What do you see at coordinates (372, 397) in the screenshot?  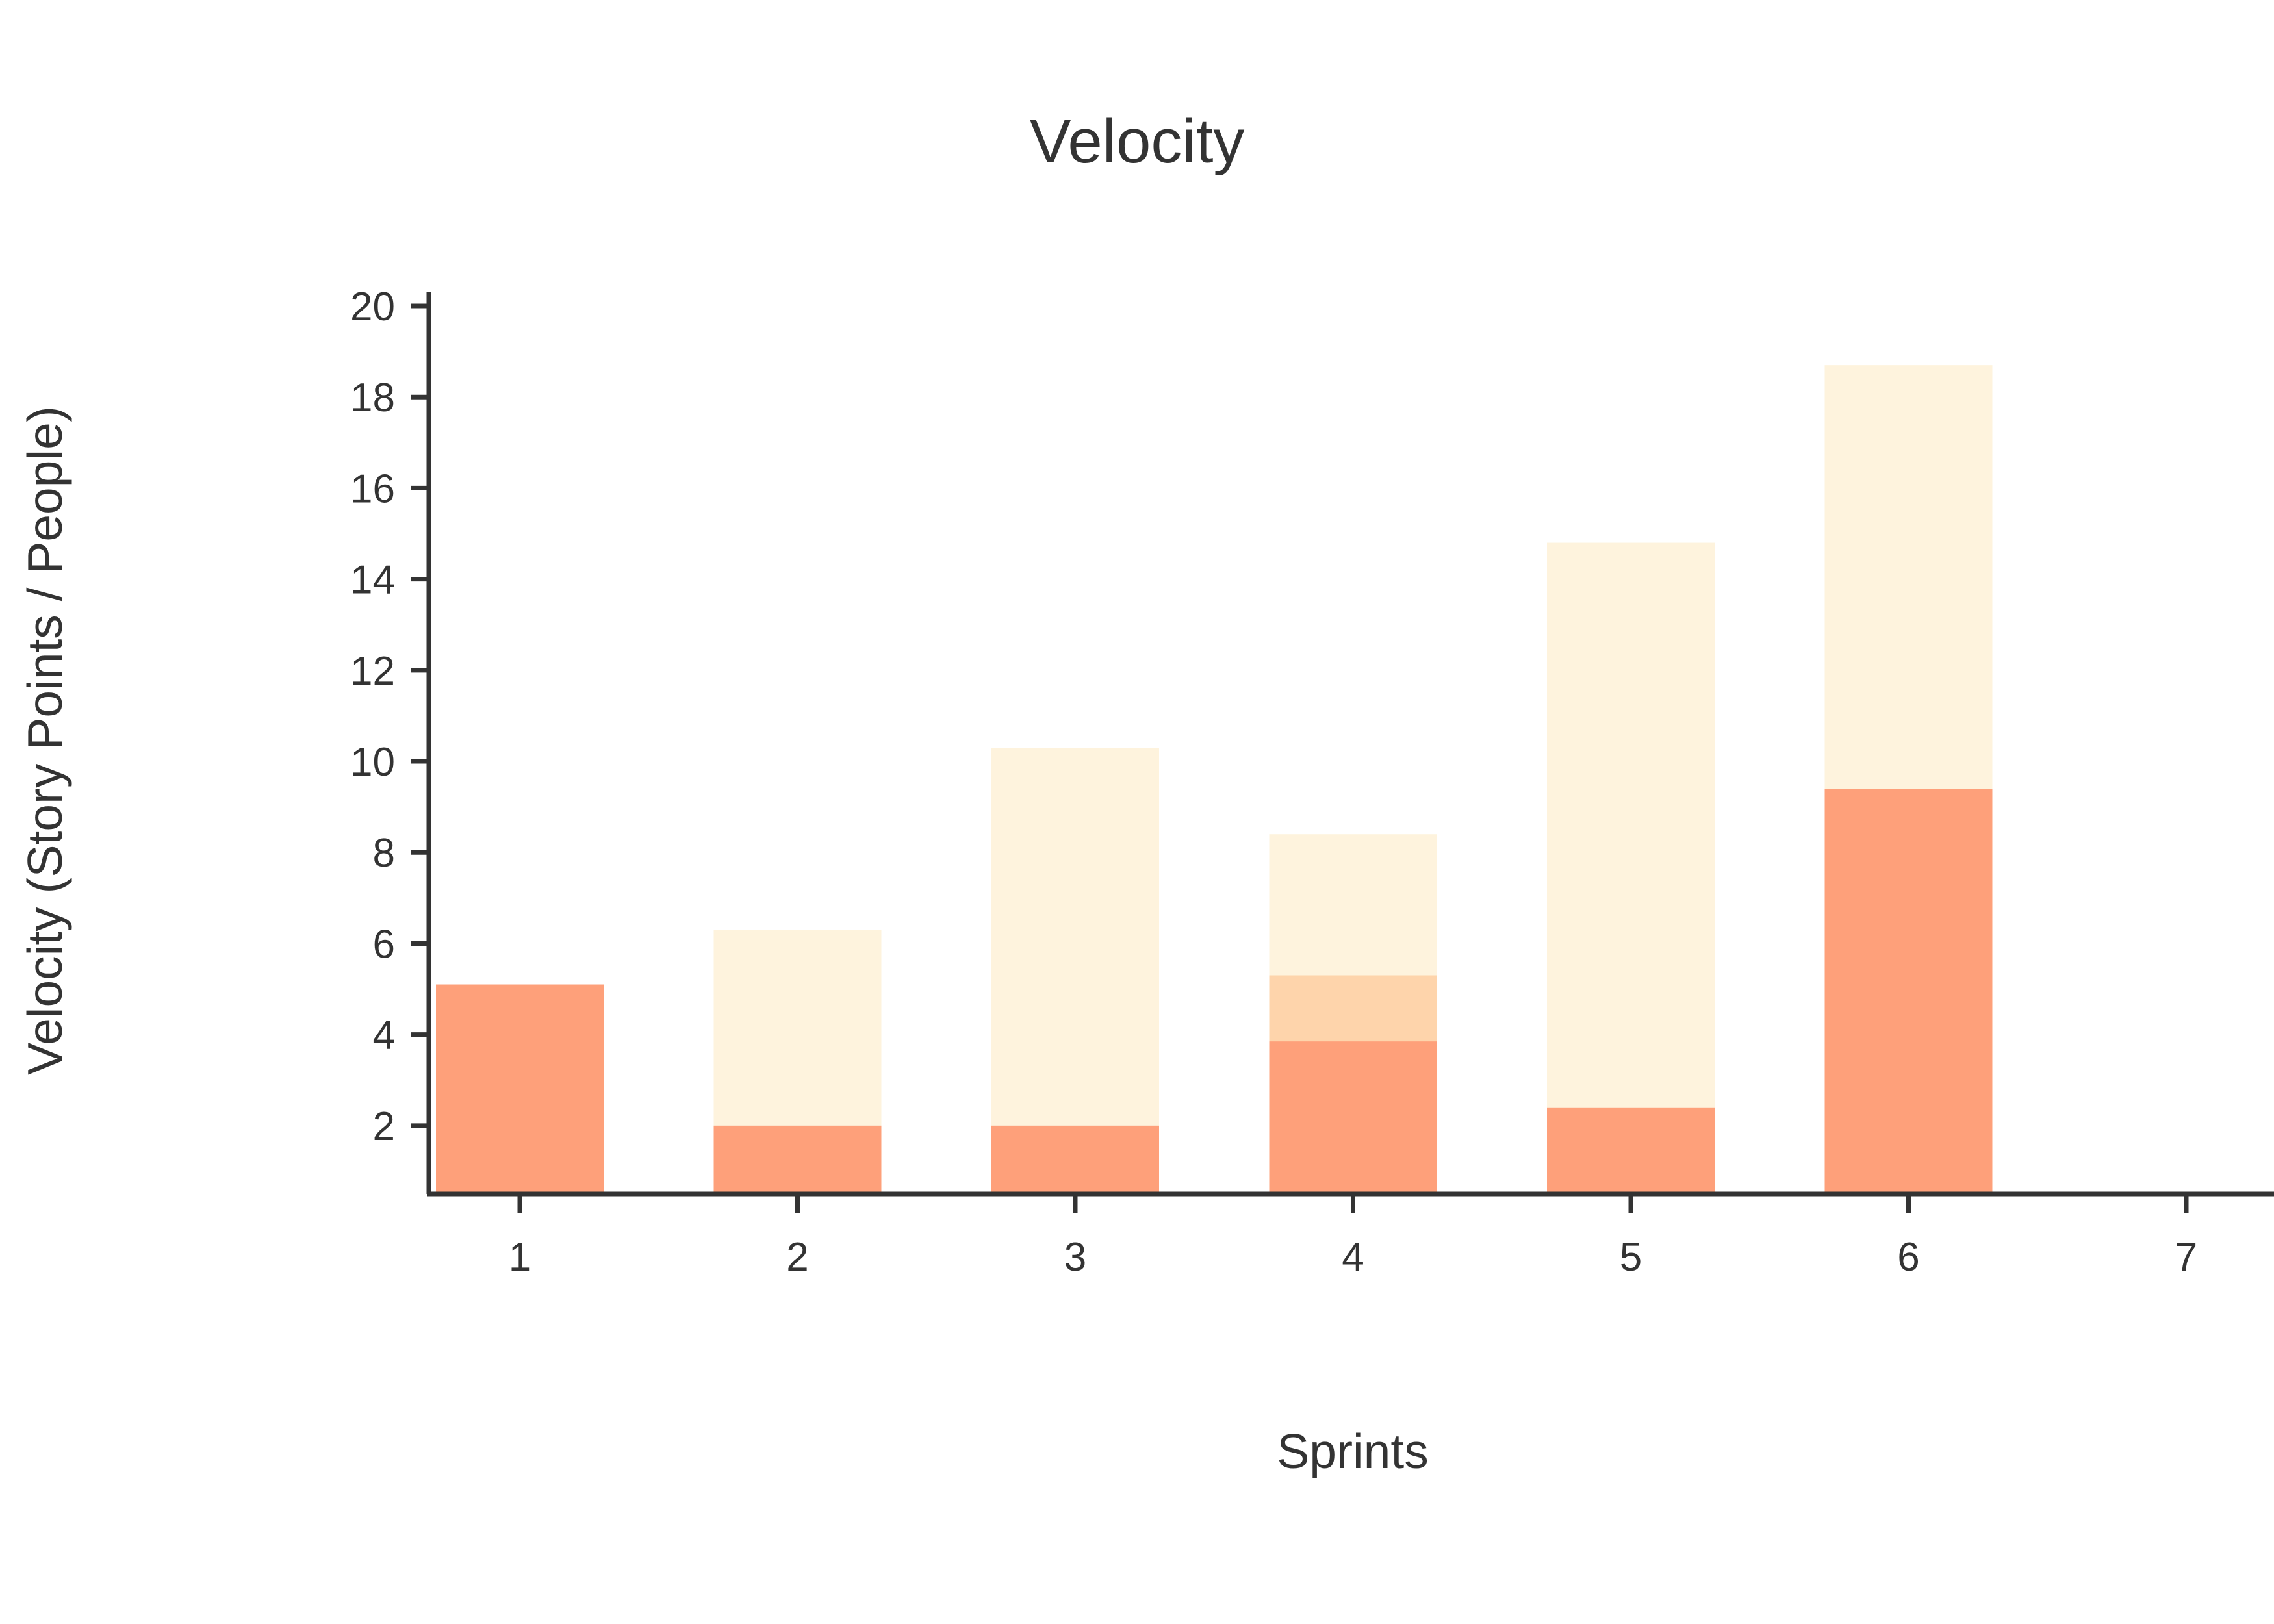 I see `y-tick-label-18: 18` at bounding box center [372, 397].